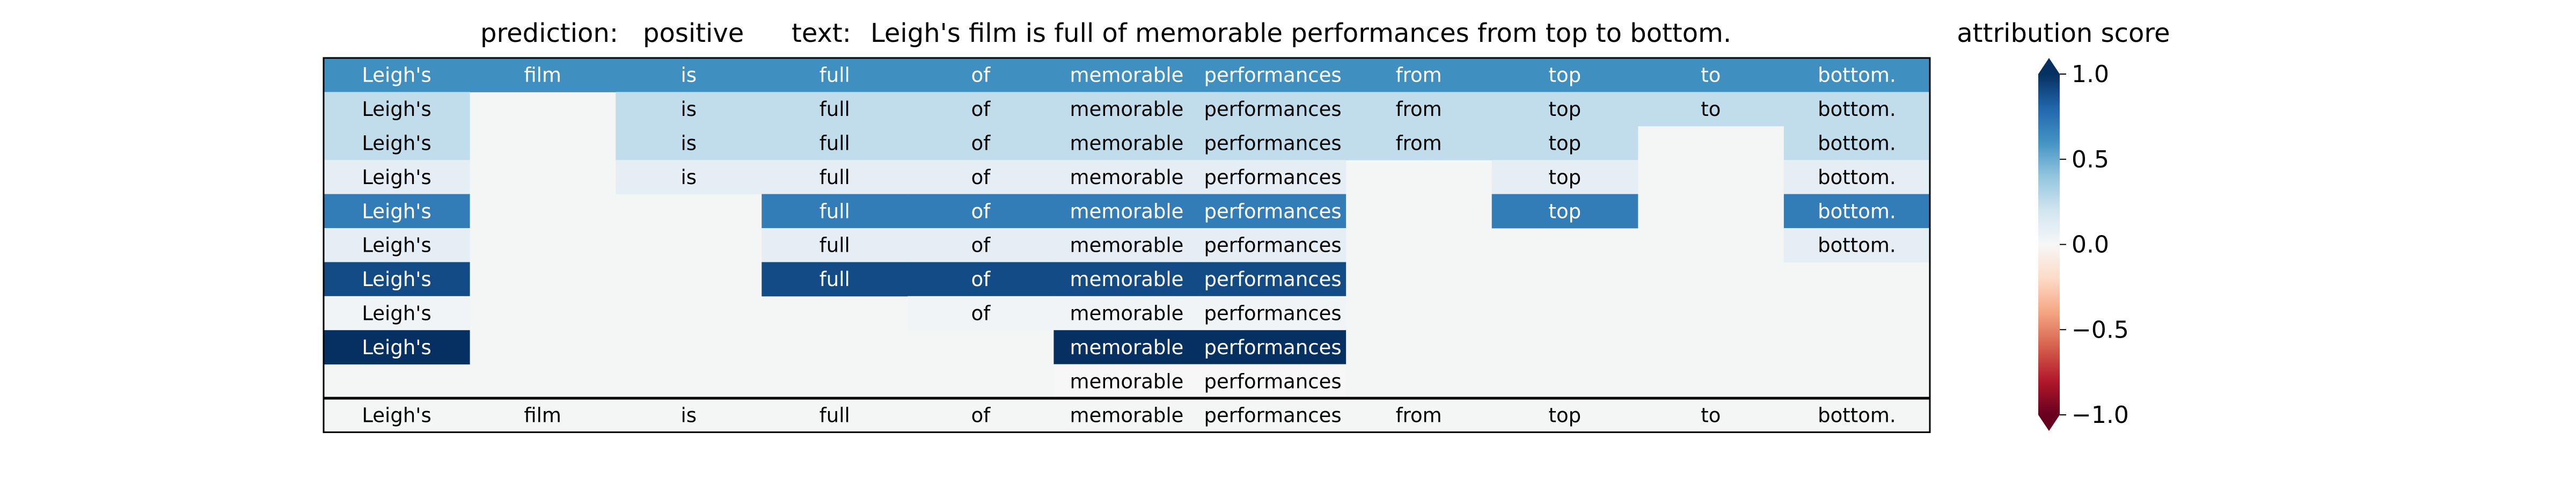 The image size is (2576, 483). I want to click on text-label: text:, so click(821, 33).